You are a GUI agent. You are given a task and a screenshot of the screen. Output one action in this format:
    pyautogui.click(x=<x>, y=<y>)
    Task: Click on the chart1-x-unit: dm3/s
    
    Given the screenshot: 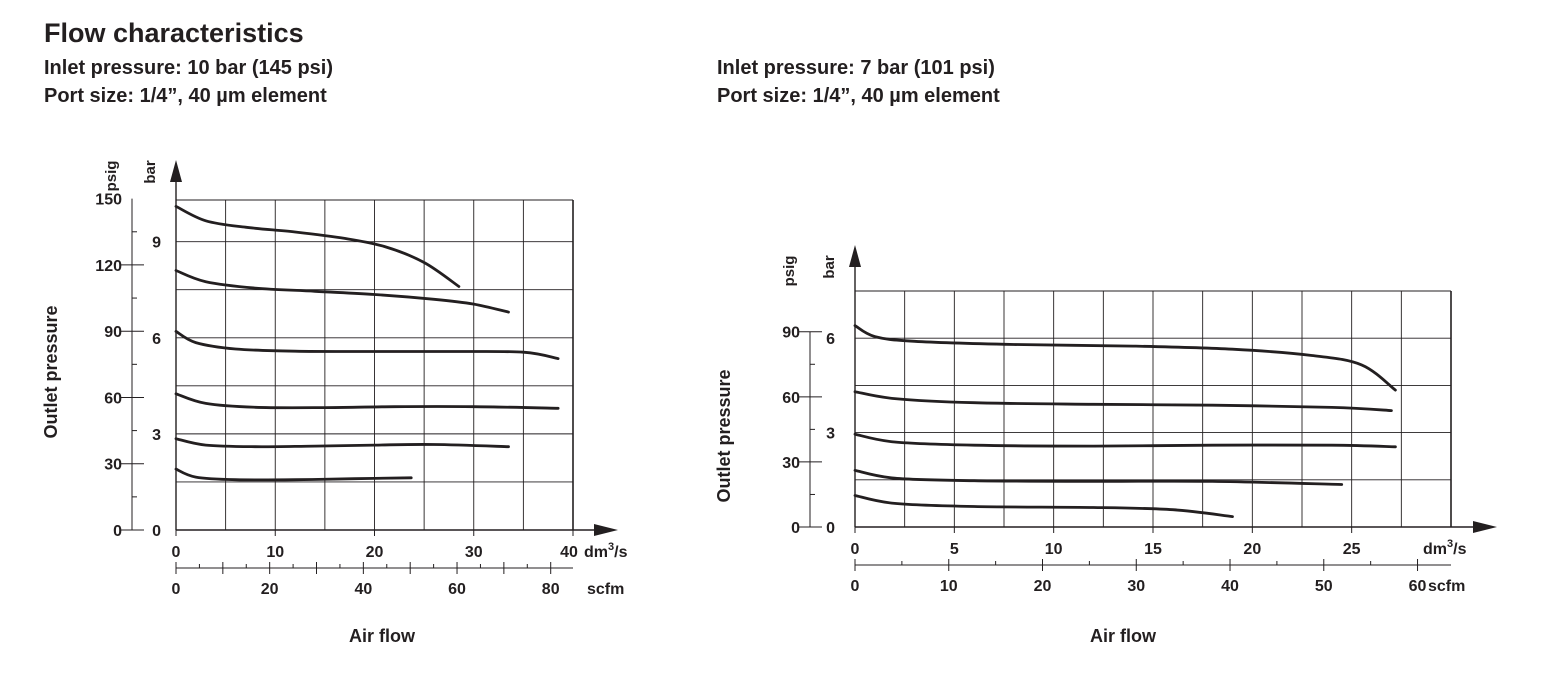 What is the action you would take?
    pyautogui.click(x=606, y=551)
    